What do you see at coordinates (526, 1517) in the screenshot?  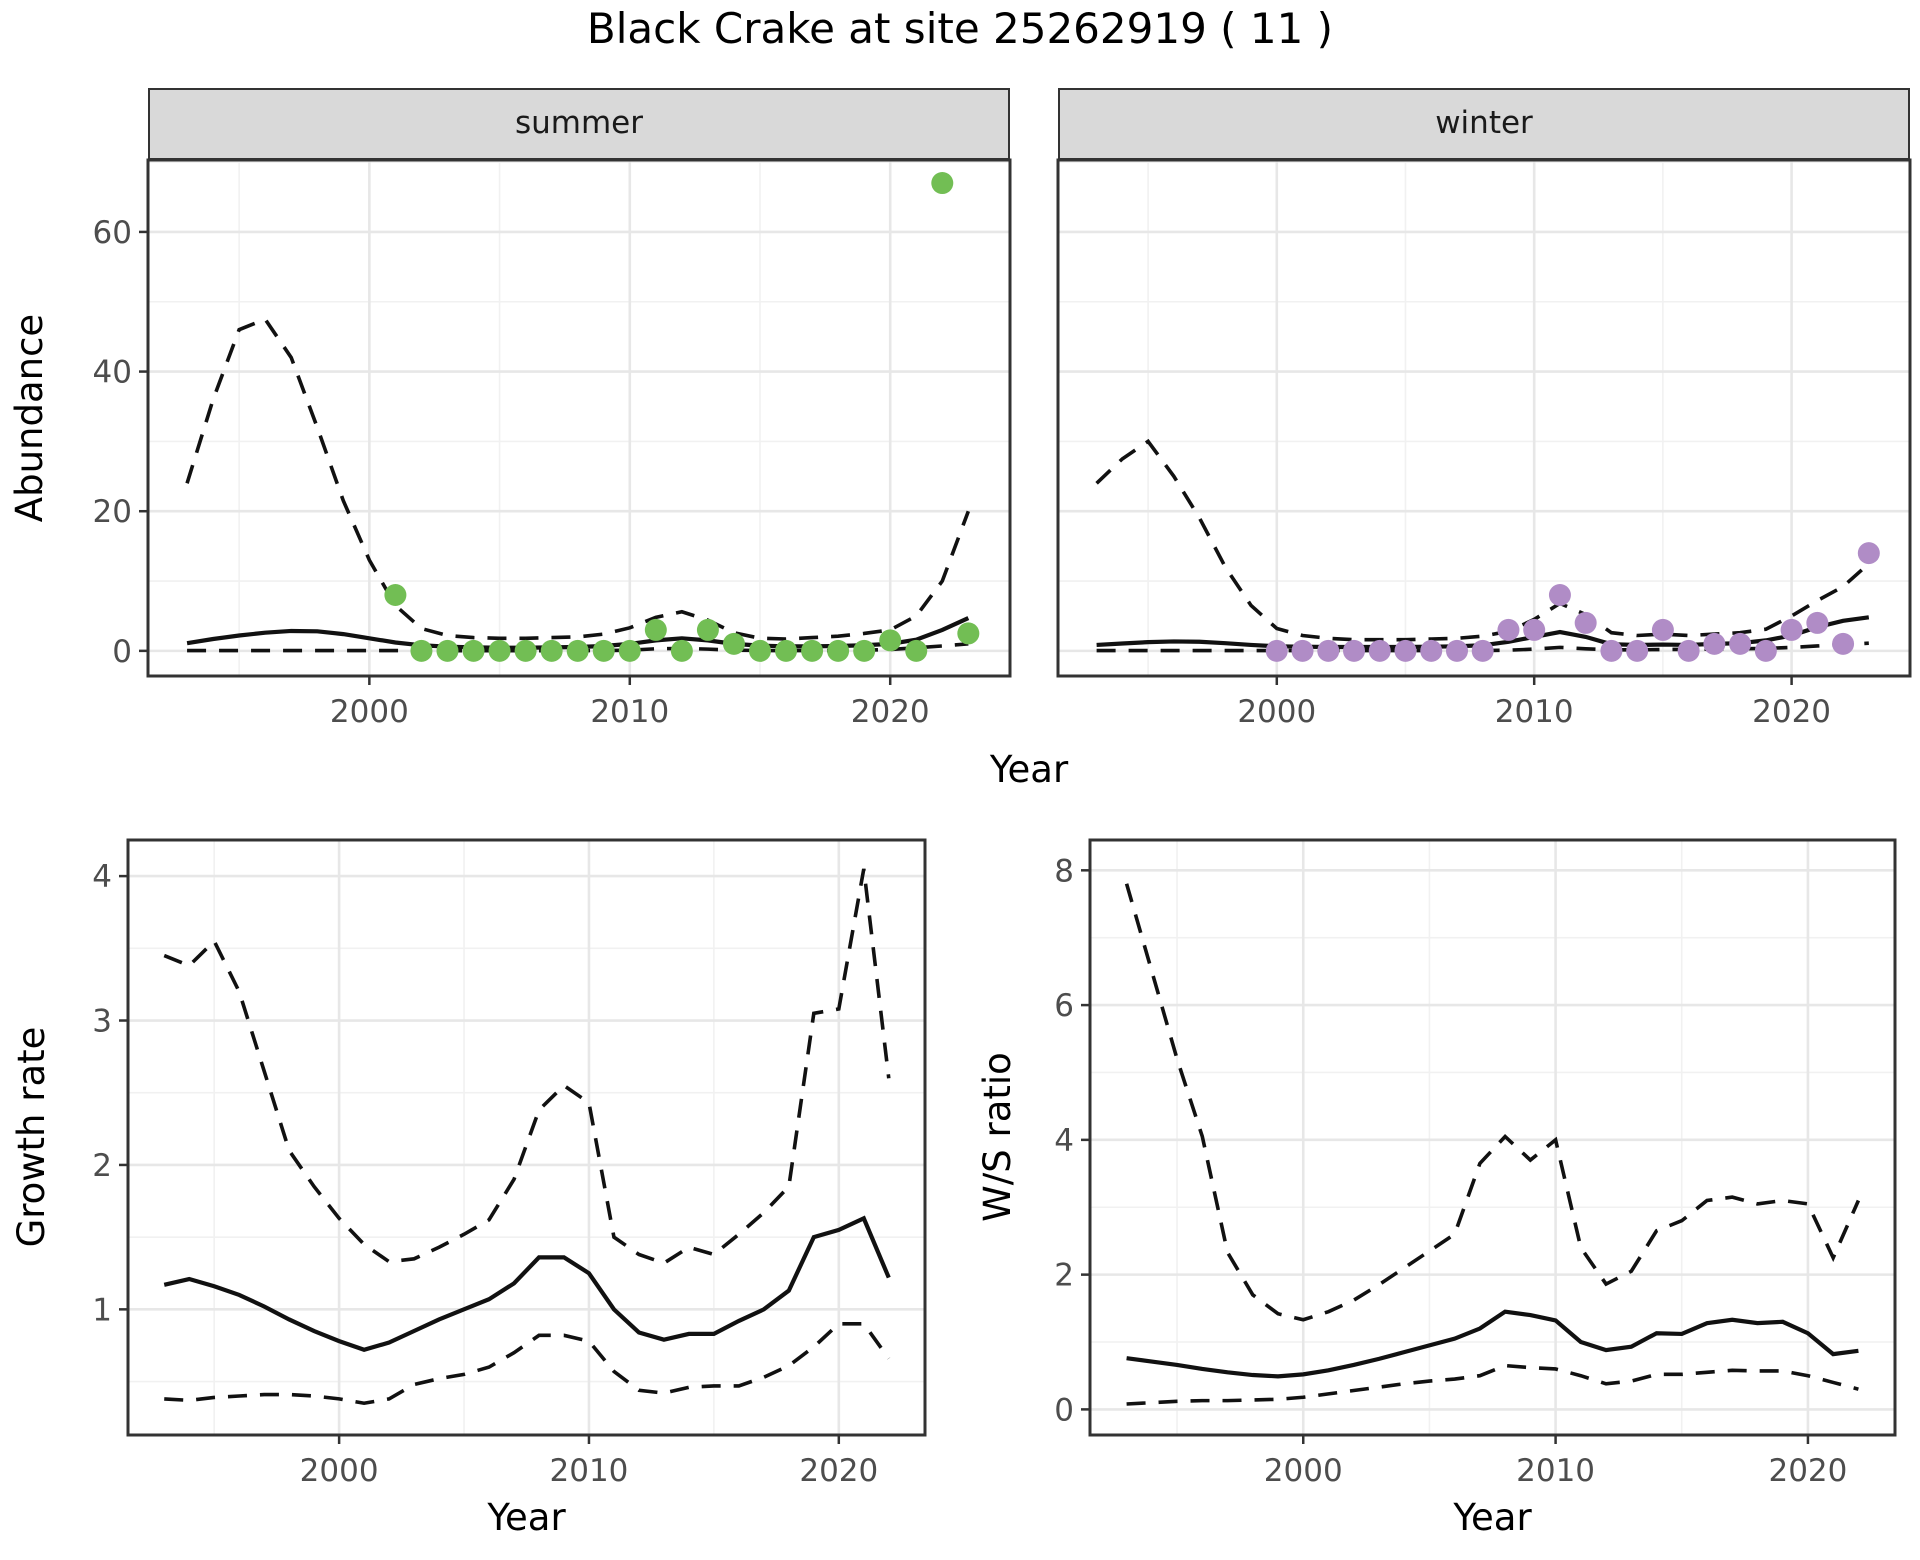 I see `x-axis-title-growth-rate: Year` at bounding box center [526, 1517].